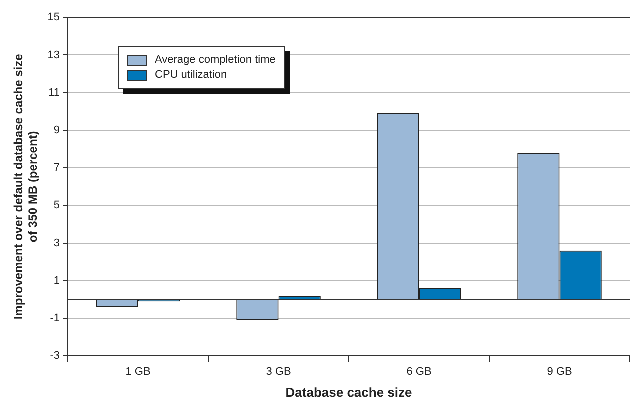 This screenshot has height=413, width=642. What do you see at coordinates (54, 18) in the screenshot?
I see `y-tick-label: 15` at bounding box center [54, 18].